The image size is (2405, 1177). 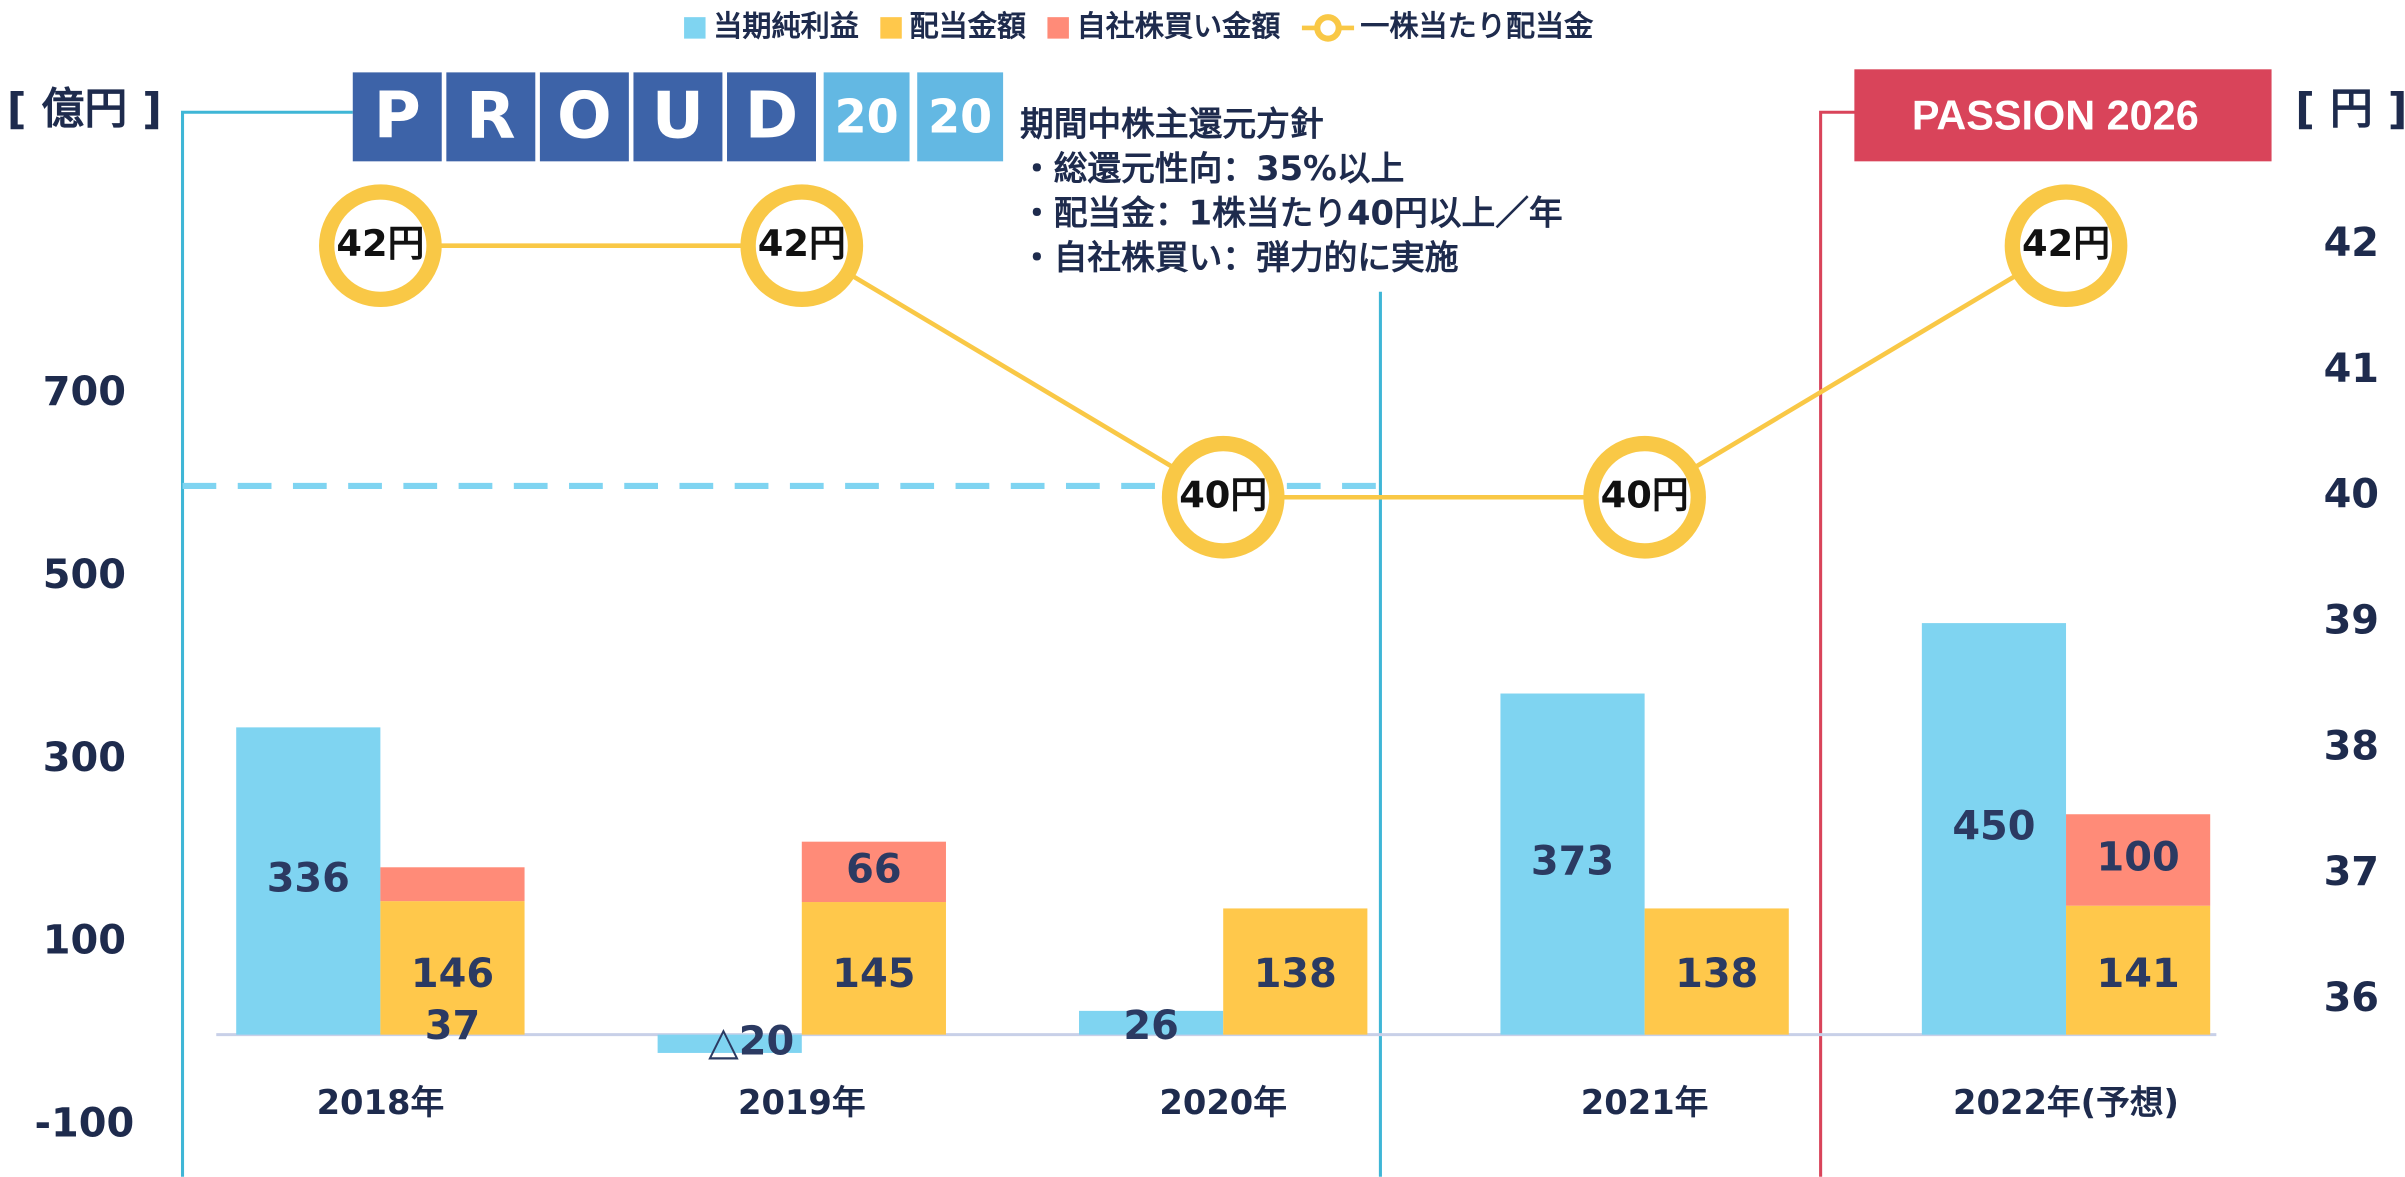 What do you see at coordinates (2351, 621) in the screenshot?
I see `y2-tick-label: 39` at bounding box center [2351, 621].